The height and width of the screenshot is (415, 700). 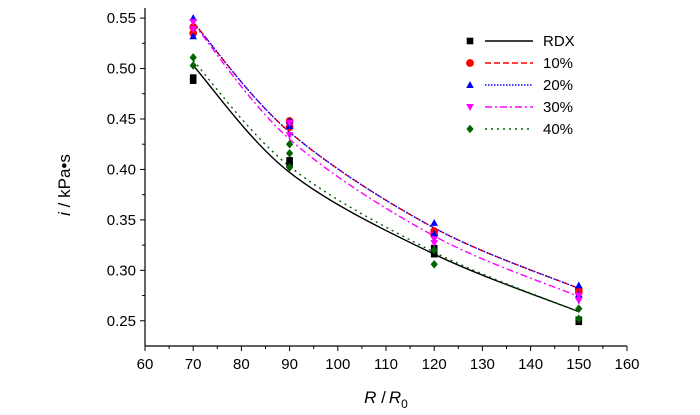 I want to click on x-tick-label: 130, so click(x=482, y=364).